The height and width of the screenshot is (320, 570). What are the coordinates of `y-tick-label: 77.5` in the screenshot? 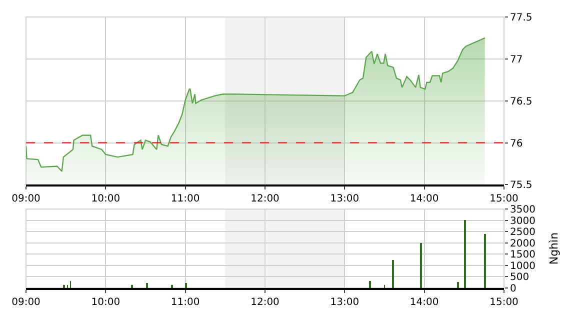 It's located at (521, 18).